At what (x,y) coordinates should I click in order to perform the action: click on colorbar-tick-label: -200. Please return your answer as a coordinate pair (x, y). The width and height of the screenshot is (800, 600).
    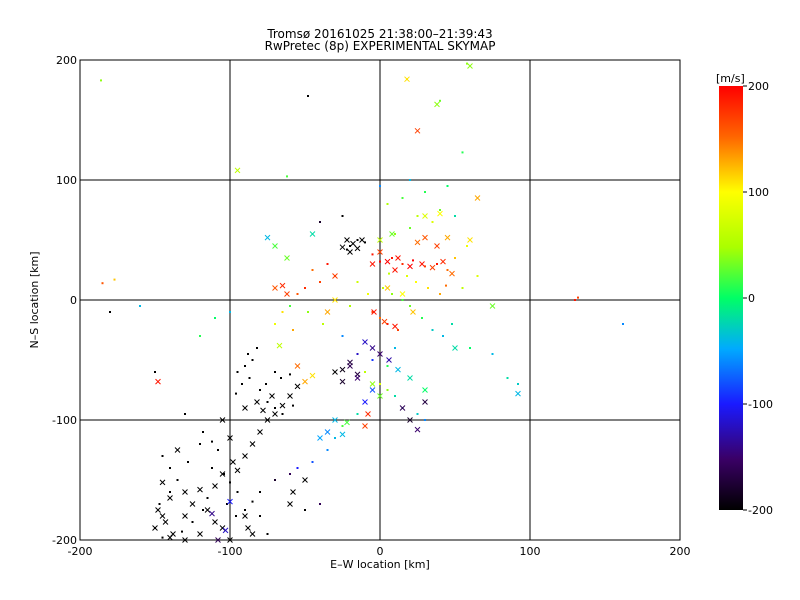
    Looking at the image, I should click on (760, 510).